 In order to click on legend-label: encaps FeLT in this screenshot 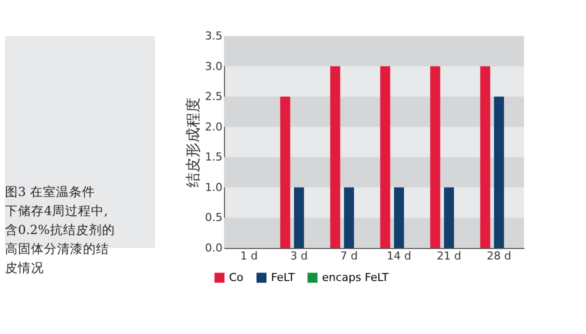, I will do `click(355, 277)`.